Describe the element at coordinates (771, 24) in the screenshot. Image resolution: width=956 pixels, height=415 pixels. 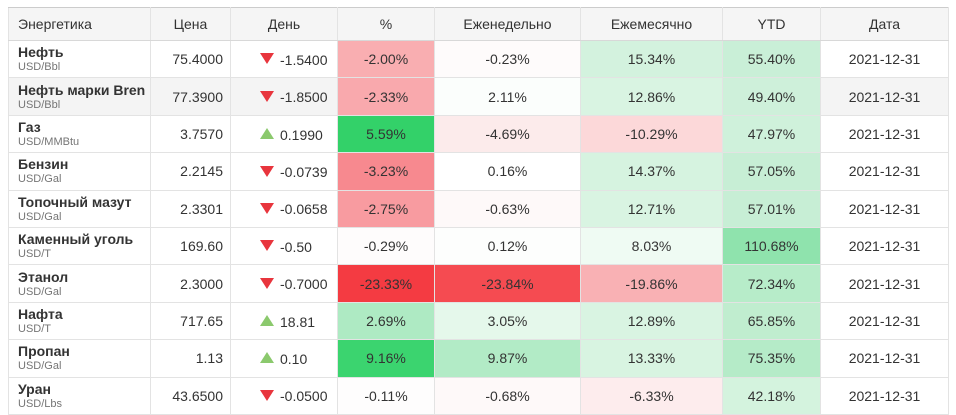
I see `column-header-ytd: YTD` at that location.